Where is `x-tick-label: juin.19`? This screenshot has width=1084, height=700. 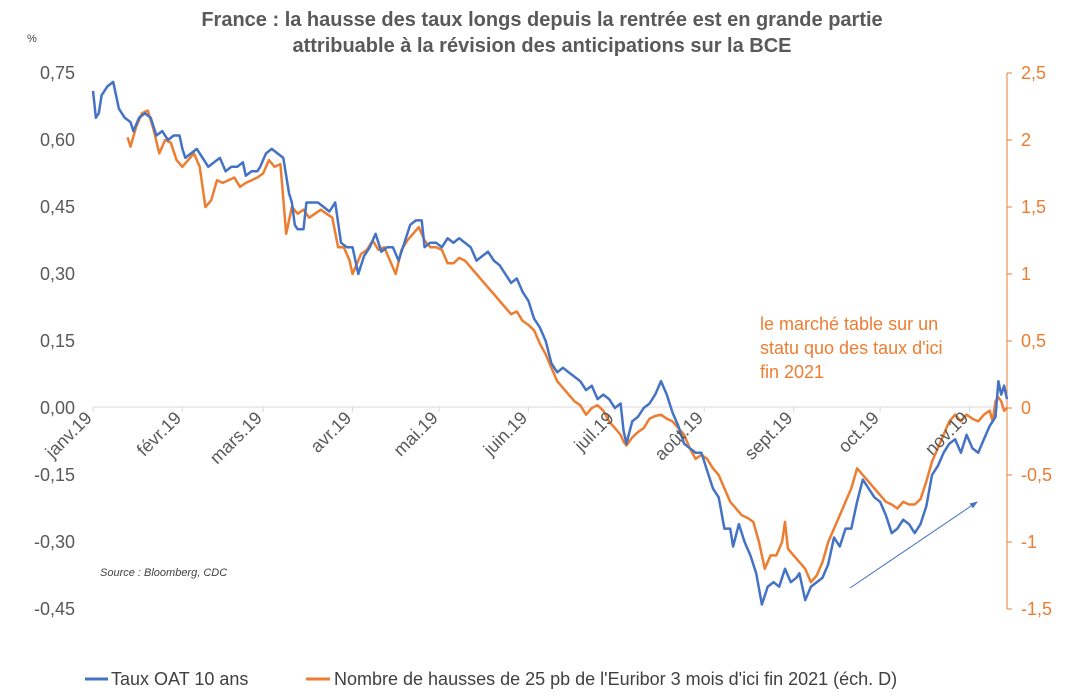 x-tick-label: juin.19 is located at coordinates (505, 434).